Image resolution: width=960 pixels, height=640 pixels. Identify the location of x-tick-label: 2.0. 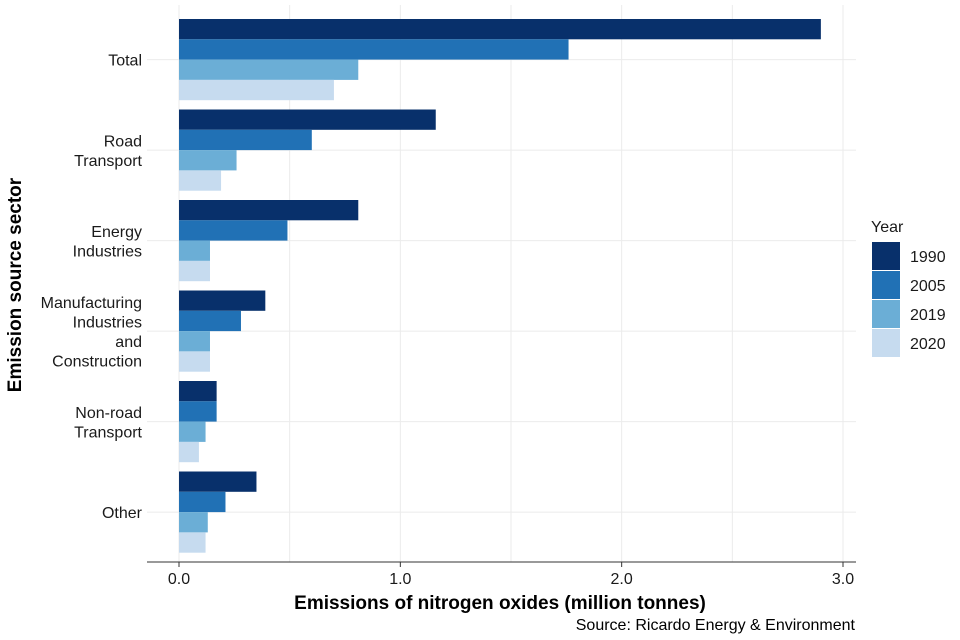
(622, 579).